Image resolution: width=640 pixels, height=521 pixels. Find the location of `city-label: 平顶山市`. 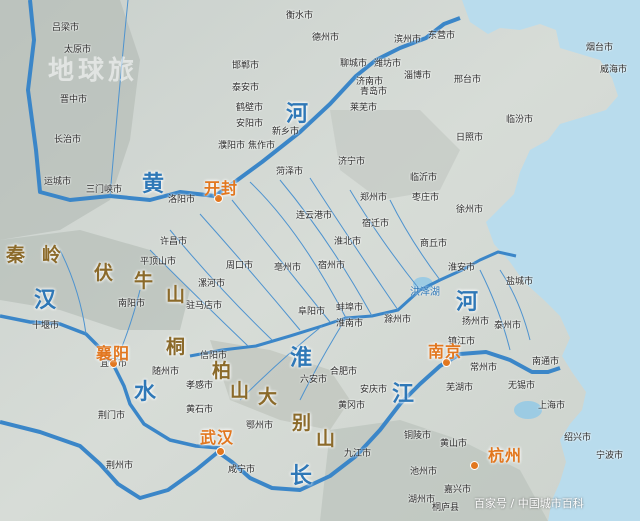

city-label: 平顶山市 is located at coordinates (158, 262).